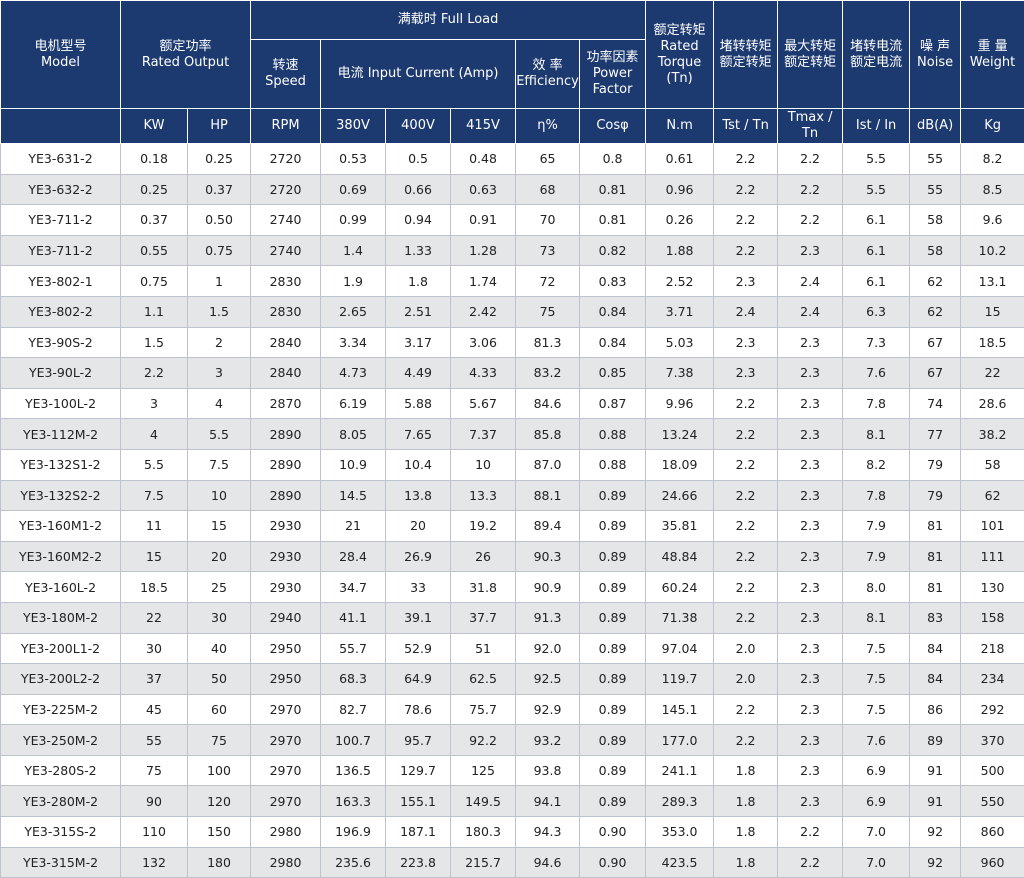 Image resolution: width=1024 pixels, height=878 pixels. Describe the element at coordinates (219, 311) in the screenshot. I see `value-cell: 1.5` at that location.